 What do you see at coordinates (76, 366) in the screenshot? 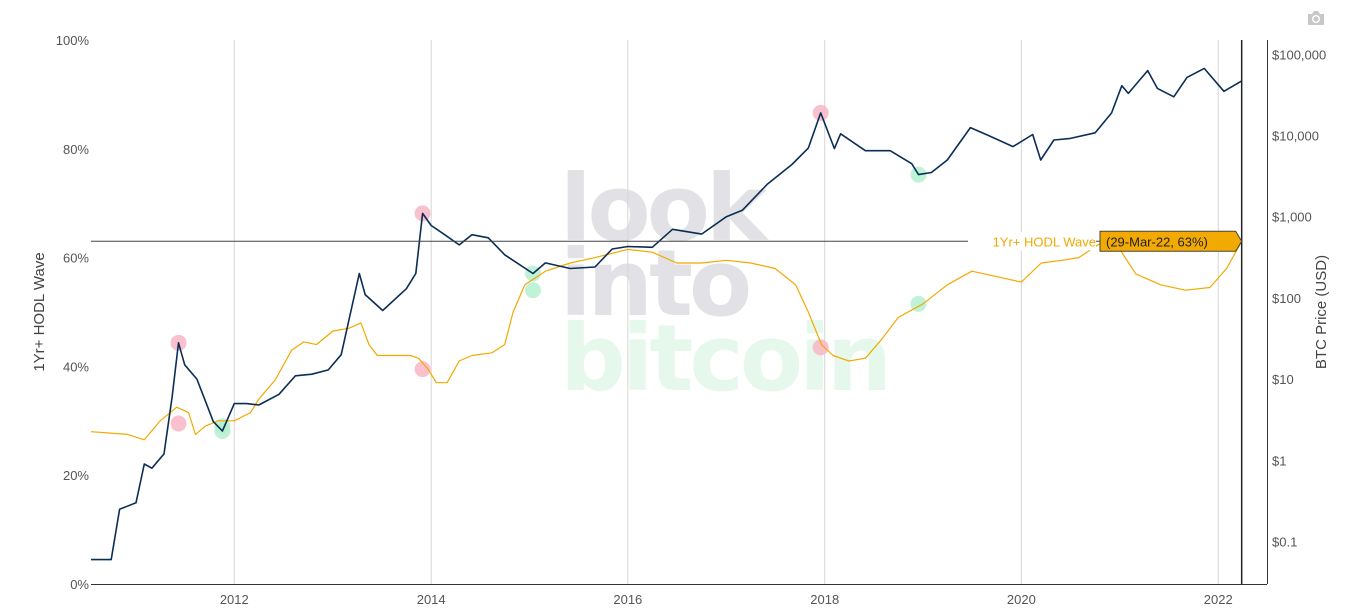
I see `y-left-tick-label: 40%` at bounding box center [76, 366].